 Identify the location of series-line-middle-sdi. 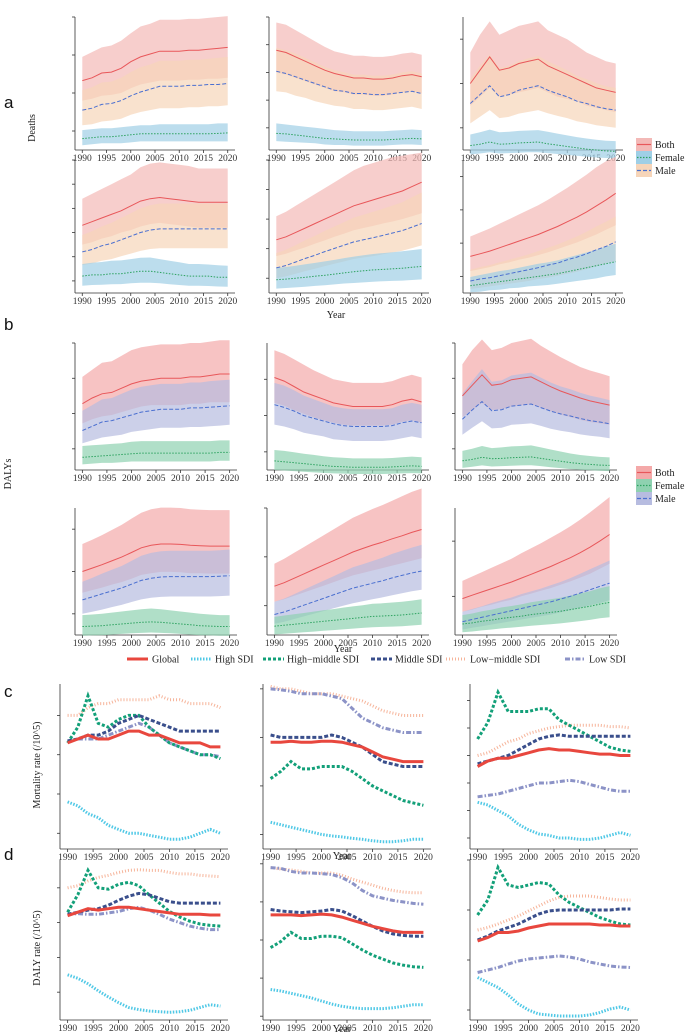
(144, 728).